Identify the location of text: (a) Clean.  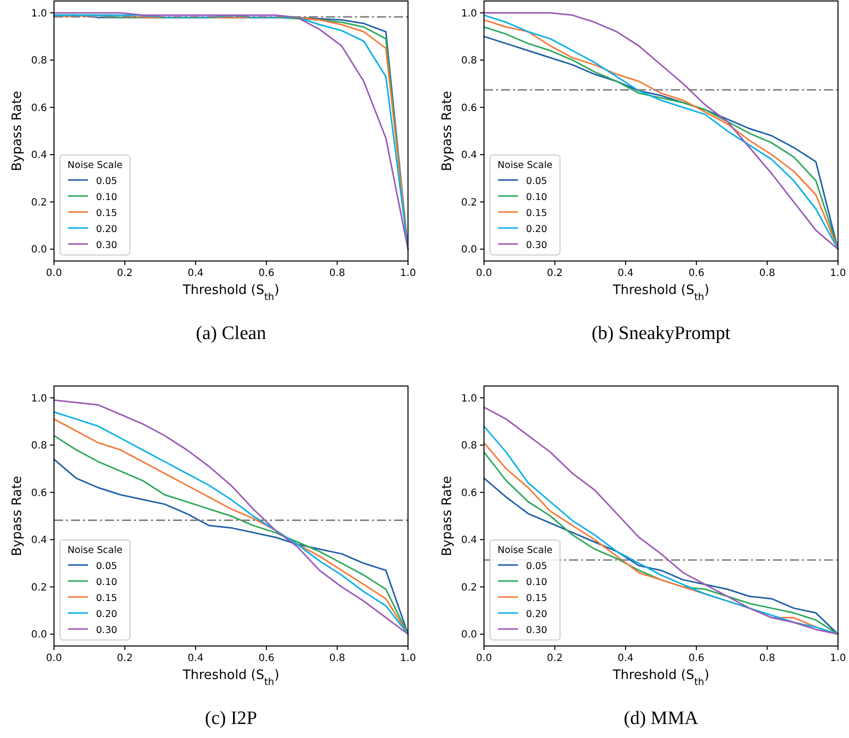
(231, 333).